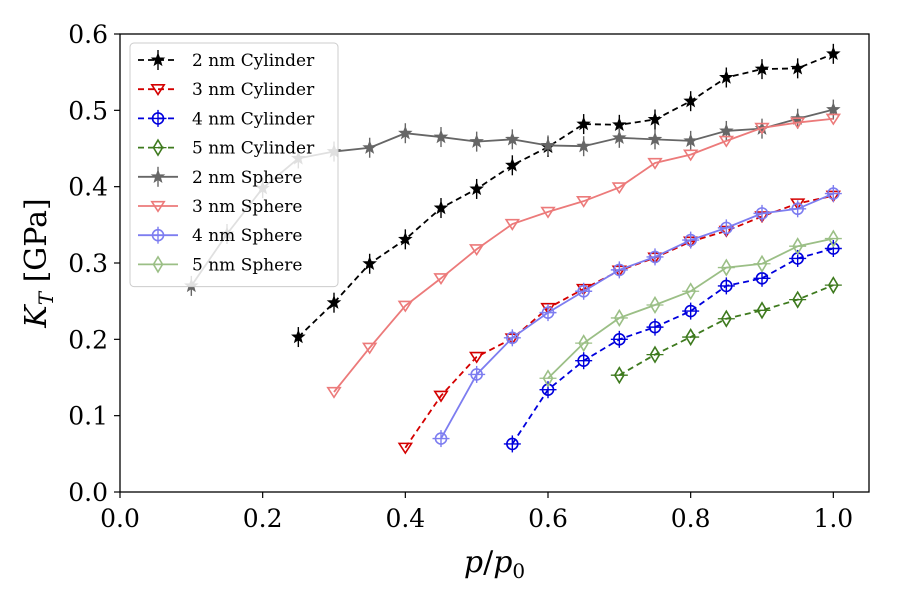 The width and height of the screenshot is (900, 600). Describe the element at coordinates (88, 187) in the screenshot. I see `y-tick-label: 0.4` at that location.